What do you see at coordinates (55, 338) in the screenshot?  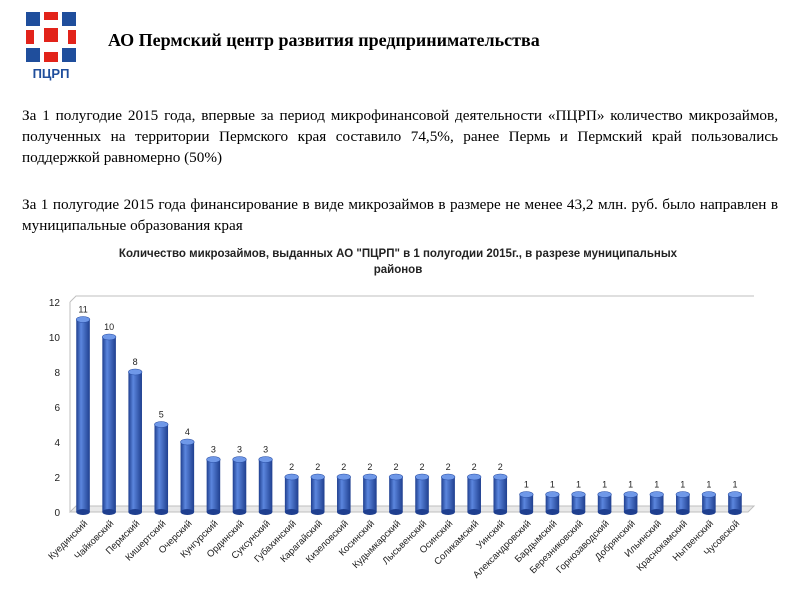 I see `y-tick-label: 10` at bounding box center [55, 338].